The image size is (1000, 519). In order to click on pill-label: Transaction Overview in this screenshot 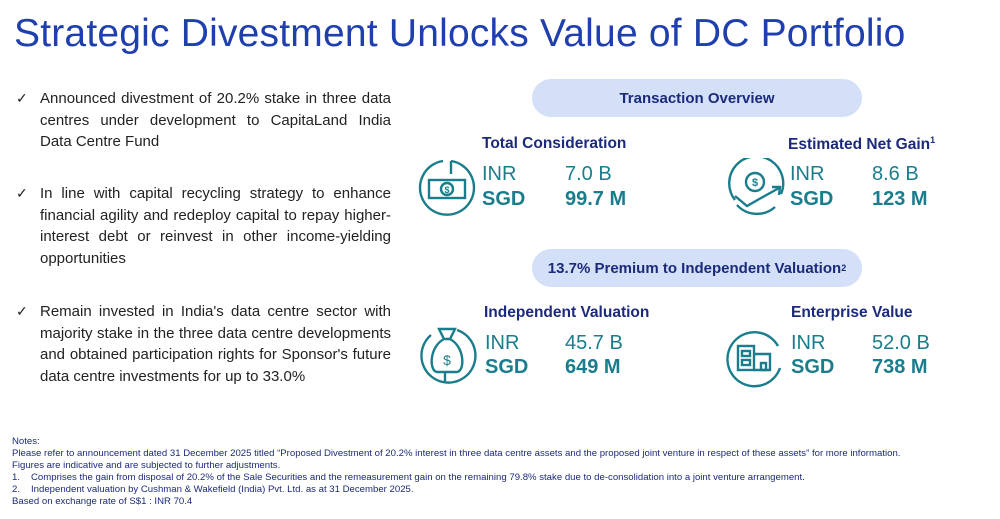, I will do `click(697, 98)`.